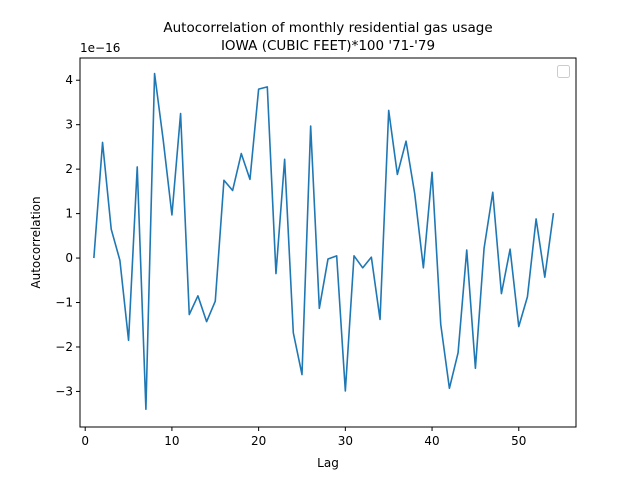 The height and width of the screenshot is (480, 640). Describe the element at coordinates (431, 441) in the screenshot. I see `x-tick-label: 40` at that location.